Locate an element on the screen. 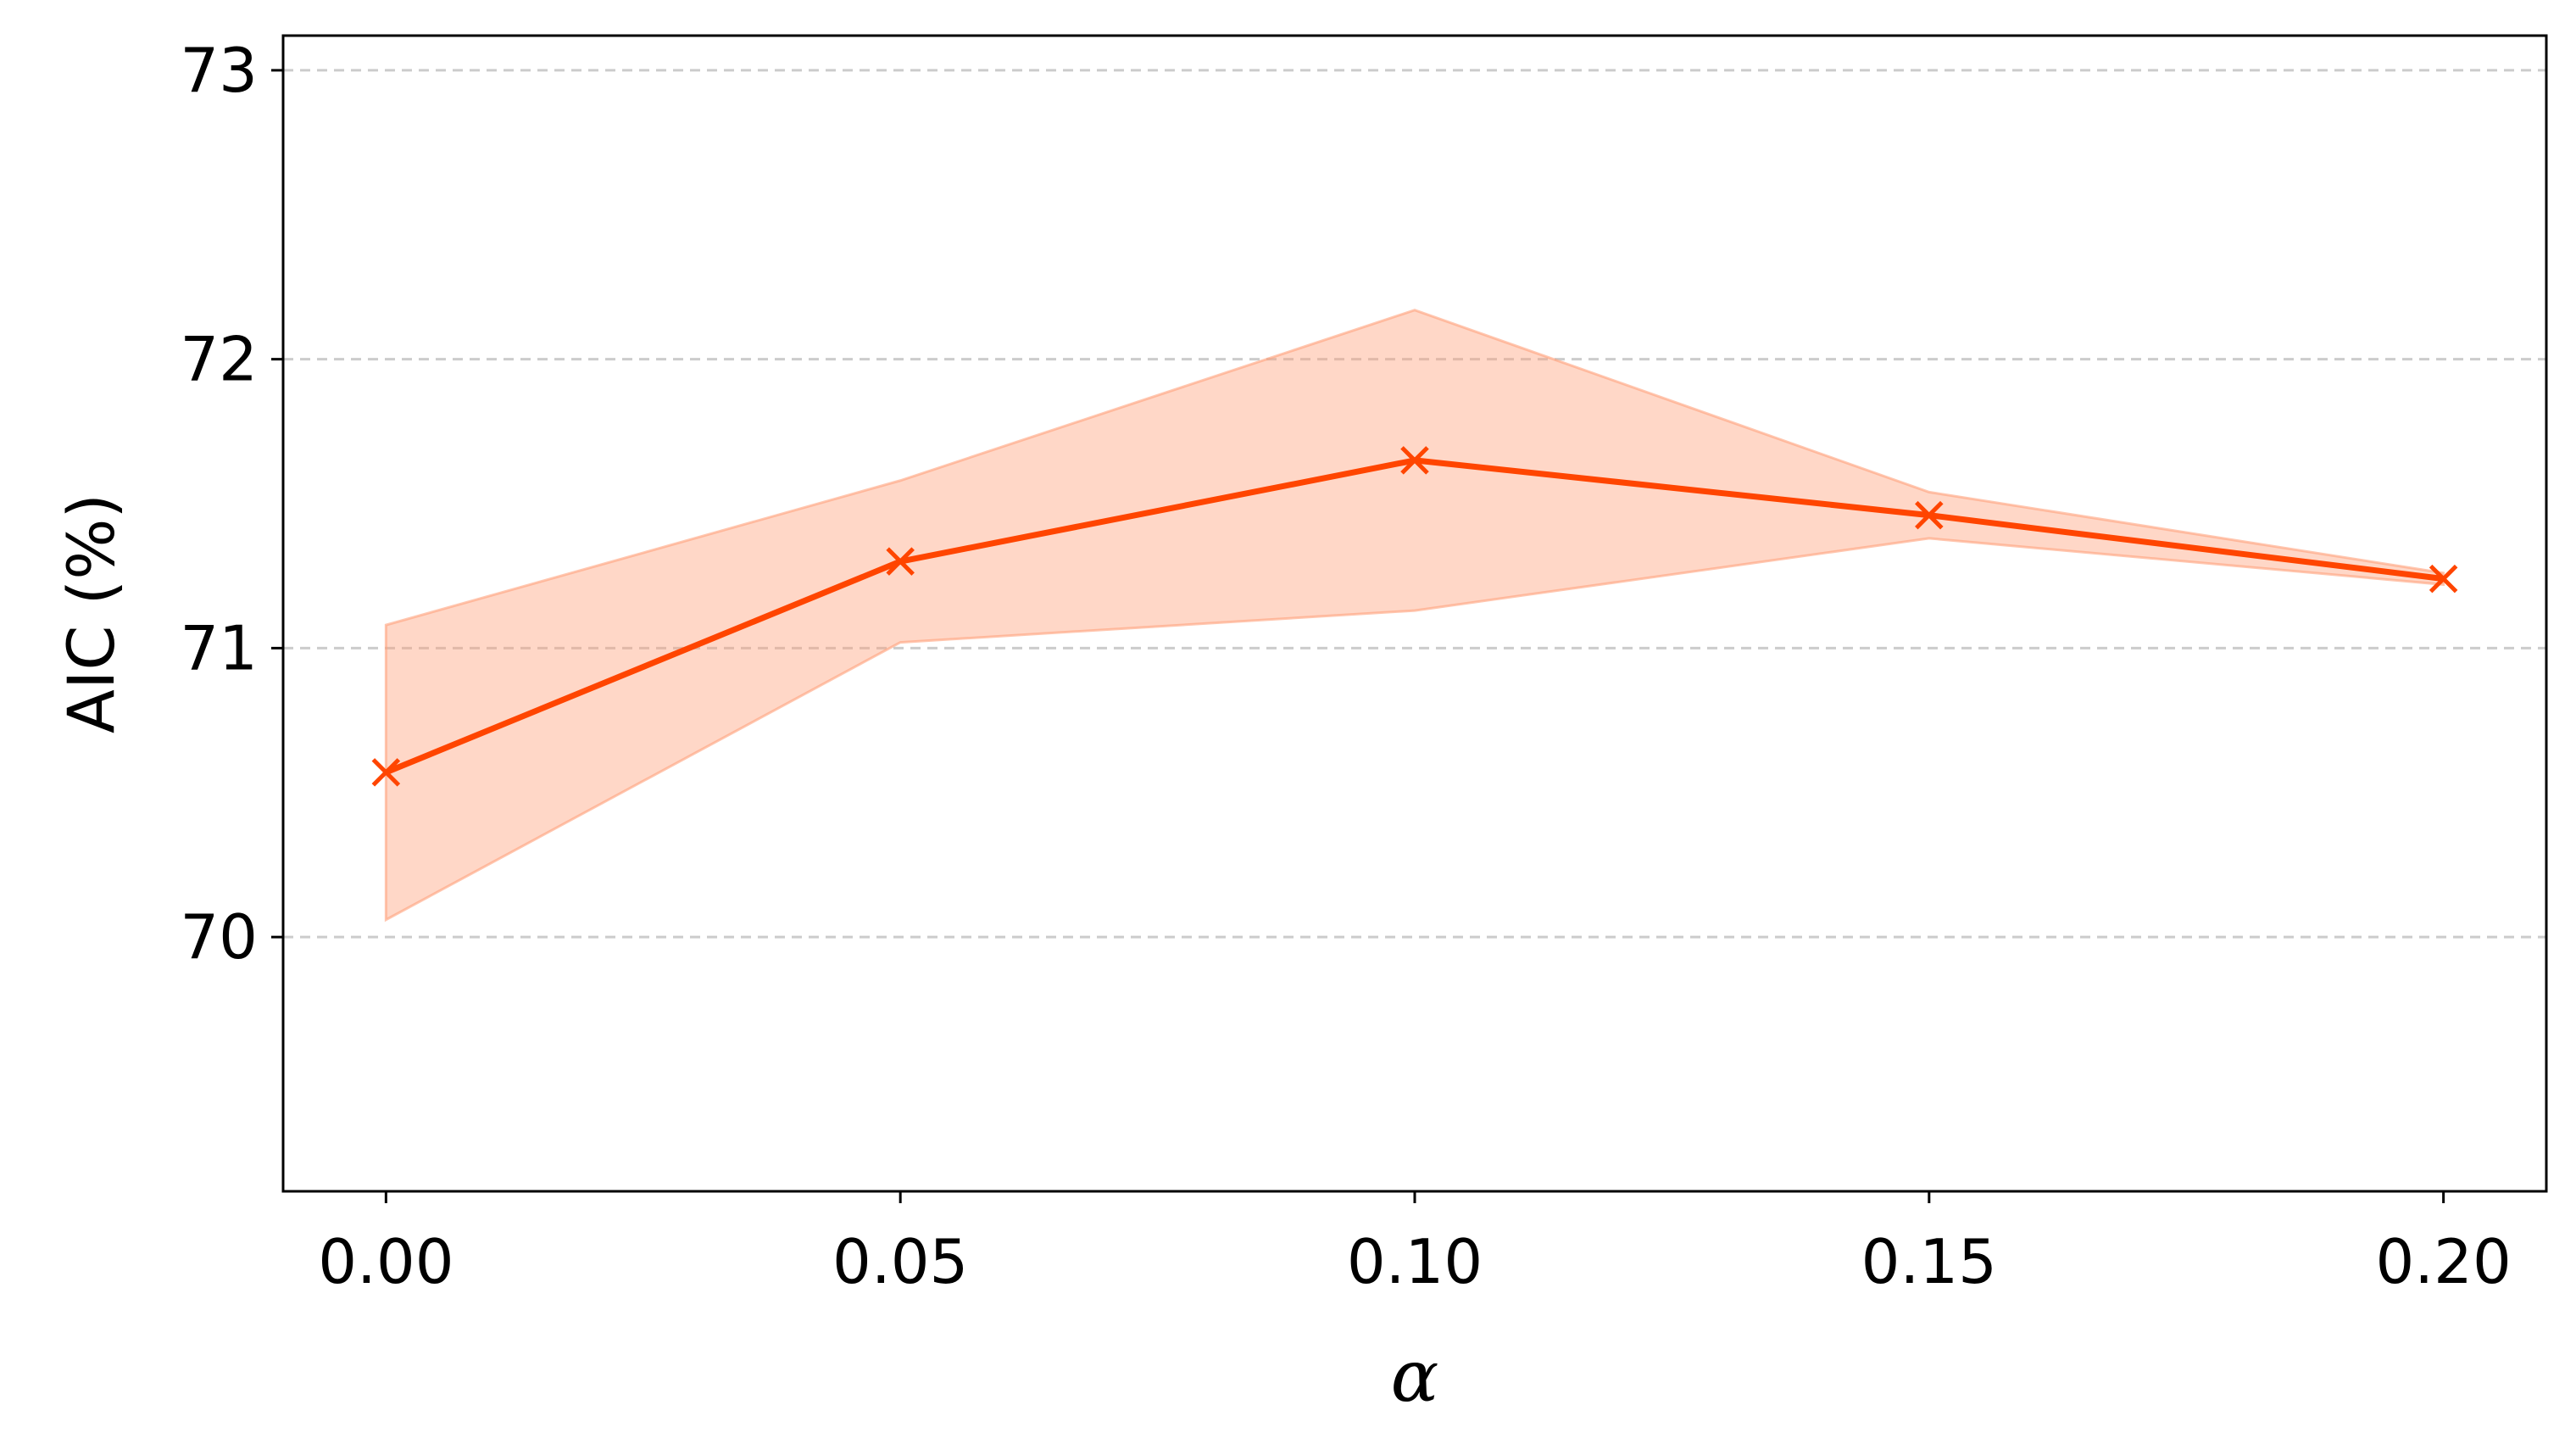 The image size is (2576, 1455). x-tick-label: 0.10 is located at coordinates (1415, 1261).